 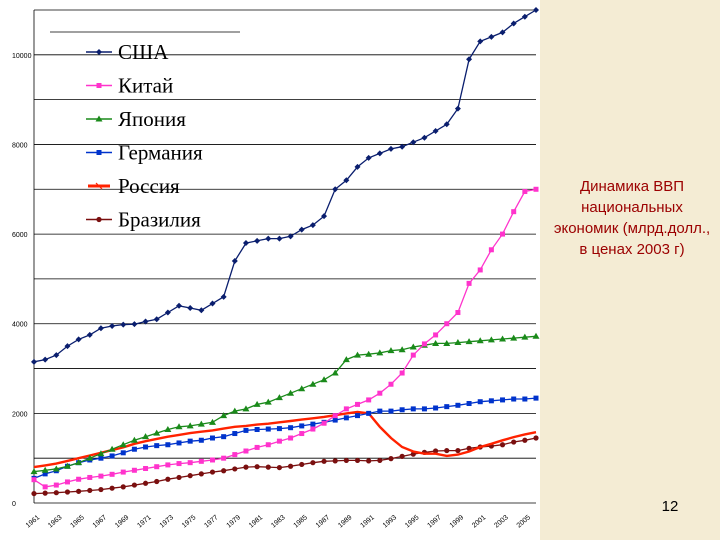 I want to click on x-tick-label: 1965, so click(x=77, y=521).